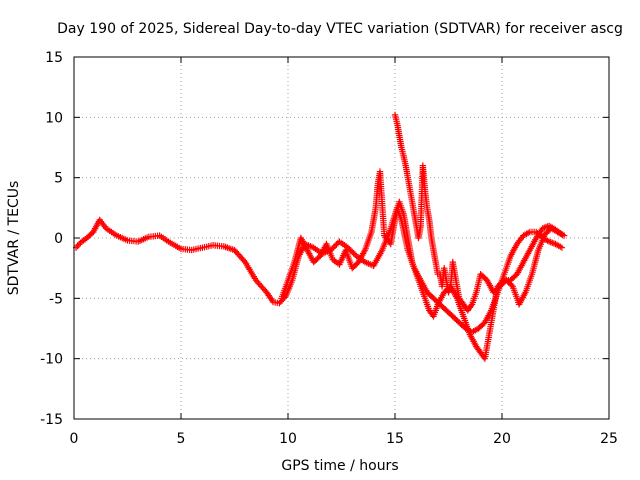 The height and width of the screenshot is (480, 640). Describe the element at coordinates (395, 439) in the screenshot. I see `x-tick-label: 15` at that location.